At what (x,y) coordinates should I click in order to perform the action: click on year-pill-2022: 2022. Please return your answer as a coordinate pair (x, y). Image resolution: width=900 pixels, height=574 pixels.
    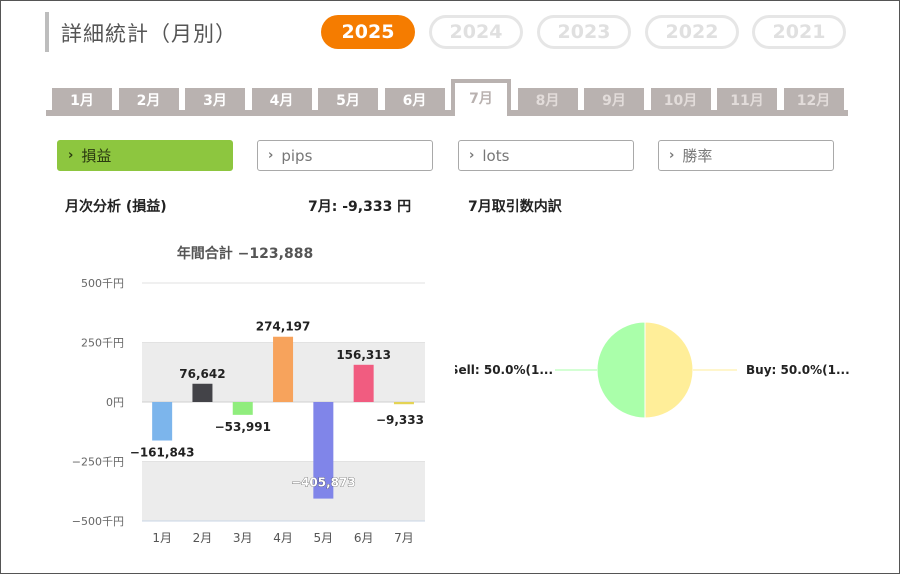
    Looking at the image, I should click on (692, 32).